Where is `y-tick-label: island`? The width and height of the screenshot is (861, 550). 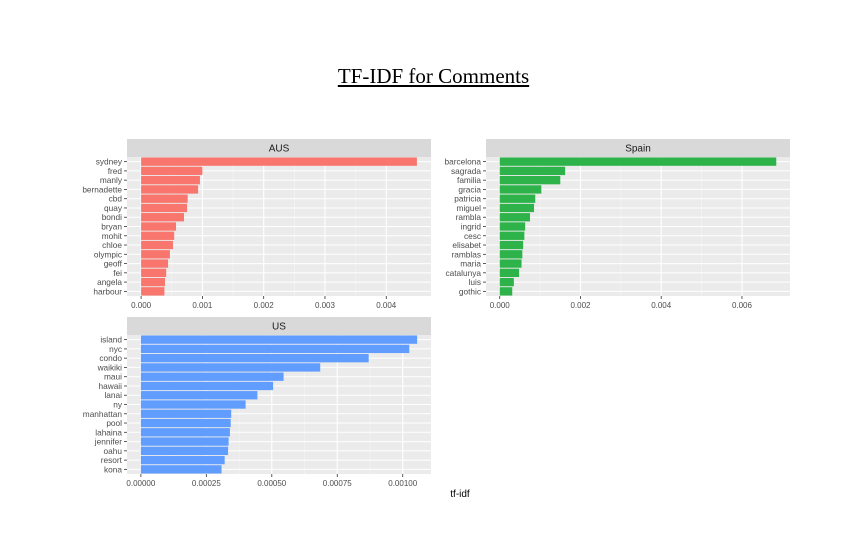
y-tick-label: island is located at coordinates (111, 340).